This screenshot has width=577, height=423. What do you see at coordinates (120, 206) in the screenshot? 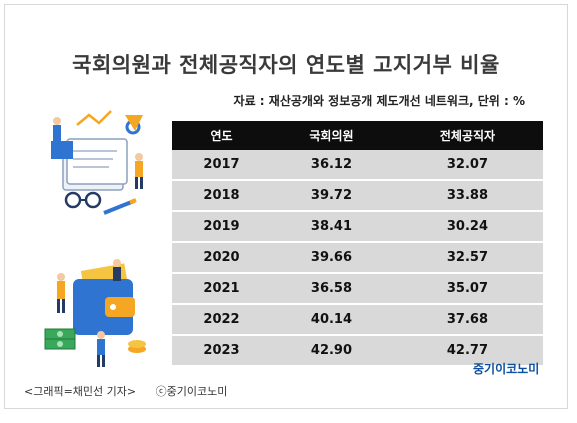
I see `pen-icon` at bounding box center [120, 206].